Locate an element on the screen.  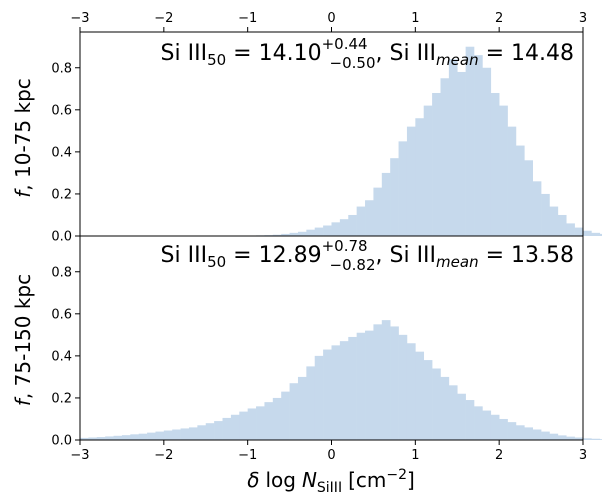
top-annot-median: = 14.10 is located at coordinates (273, 53).